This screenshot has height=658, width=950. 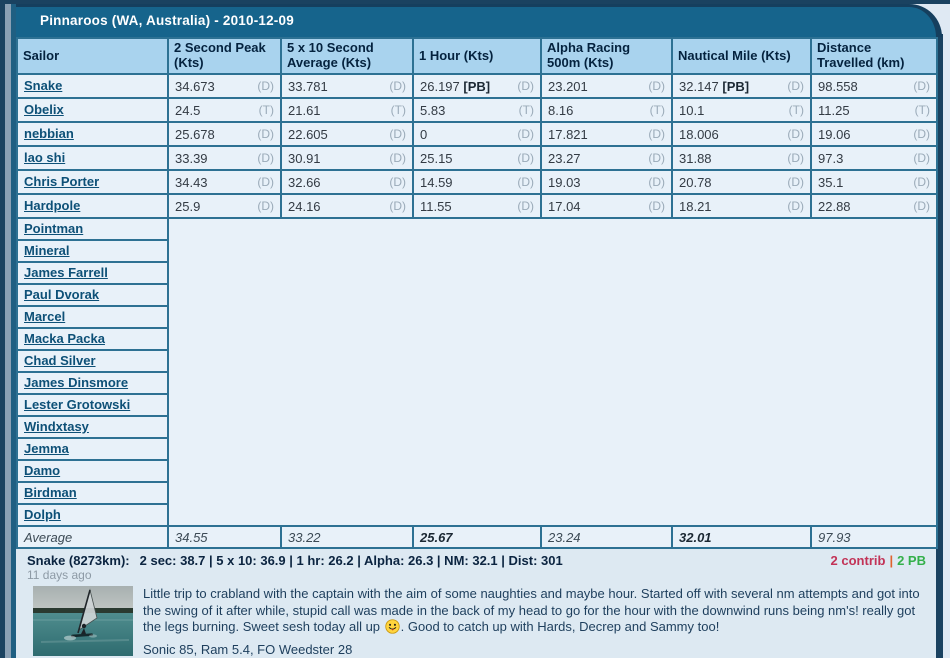 What do you see at coordinates (741, 134) in the screenshot?
I see `value-cell: 18.006 (D)` at bounding box center [741, 134].